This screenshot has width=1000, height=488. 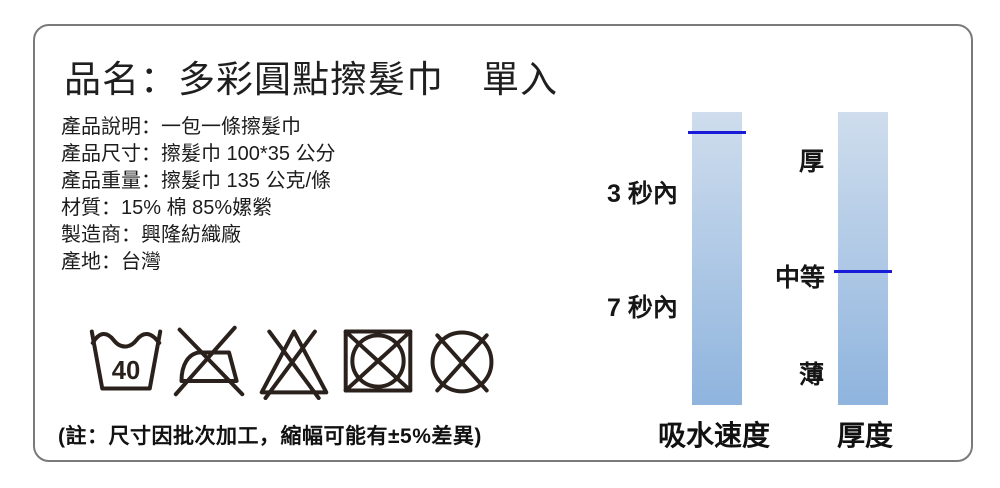 What do you see at coordinates (151, 235) in the screenshot?
I see `detail-line-manufacturer: 製造商：興隆紡織廠` at bounding box center [151, 235].